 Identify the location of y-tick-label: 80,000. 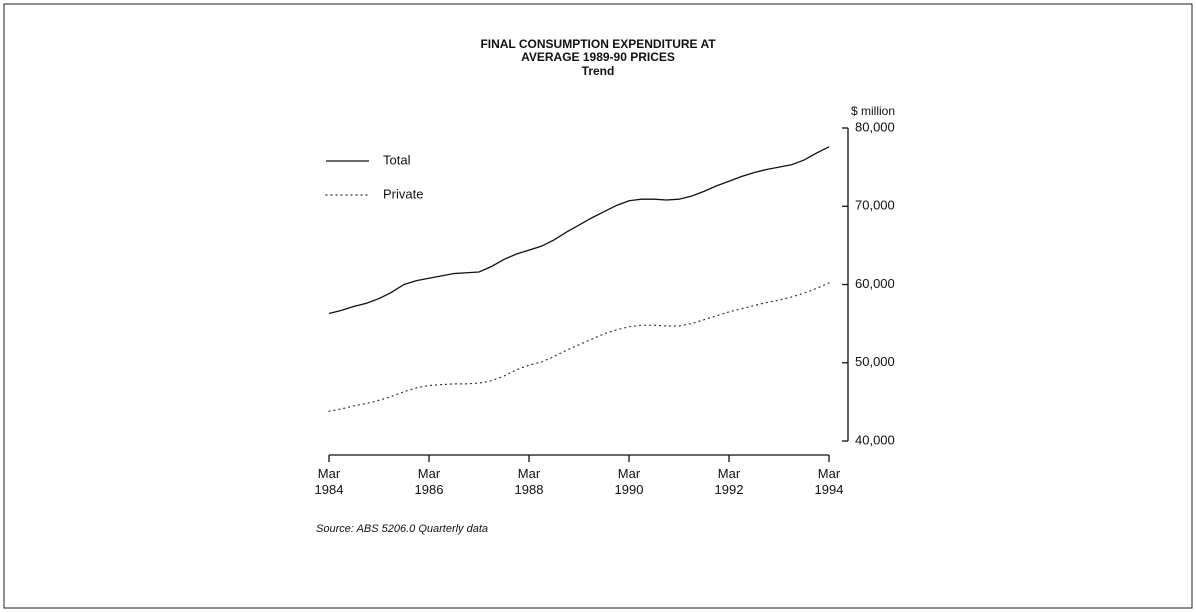
(875, 126).